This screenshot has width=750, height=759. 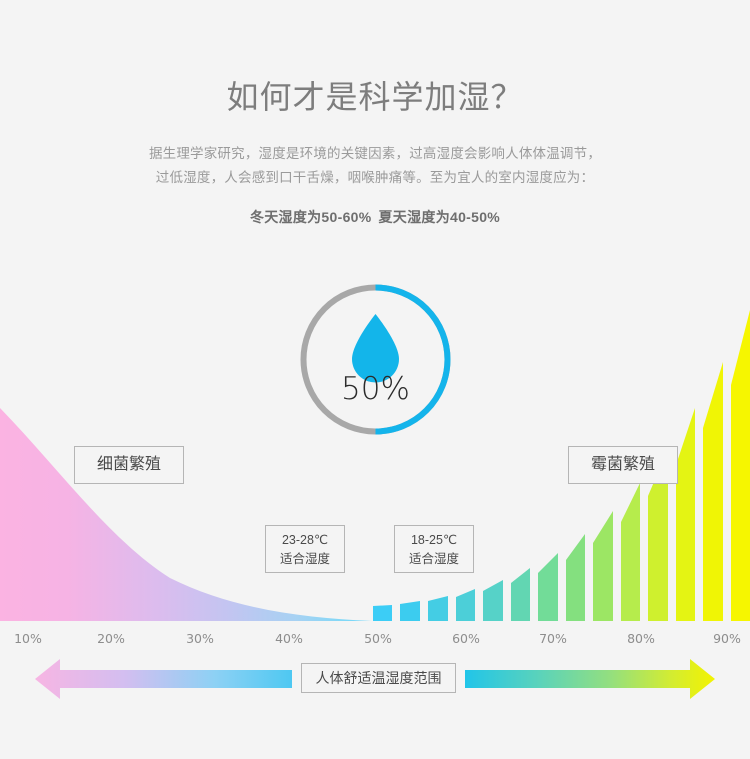 What do you see at coordinates (310, 216) in the screenshot?
I see `winter-humidity-label: 冬天湿度为50-60%` at bounding box center [310, 216].